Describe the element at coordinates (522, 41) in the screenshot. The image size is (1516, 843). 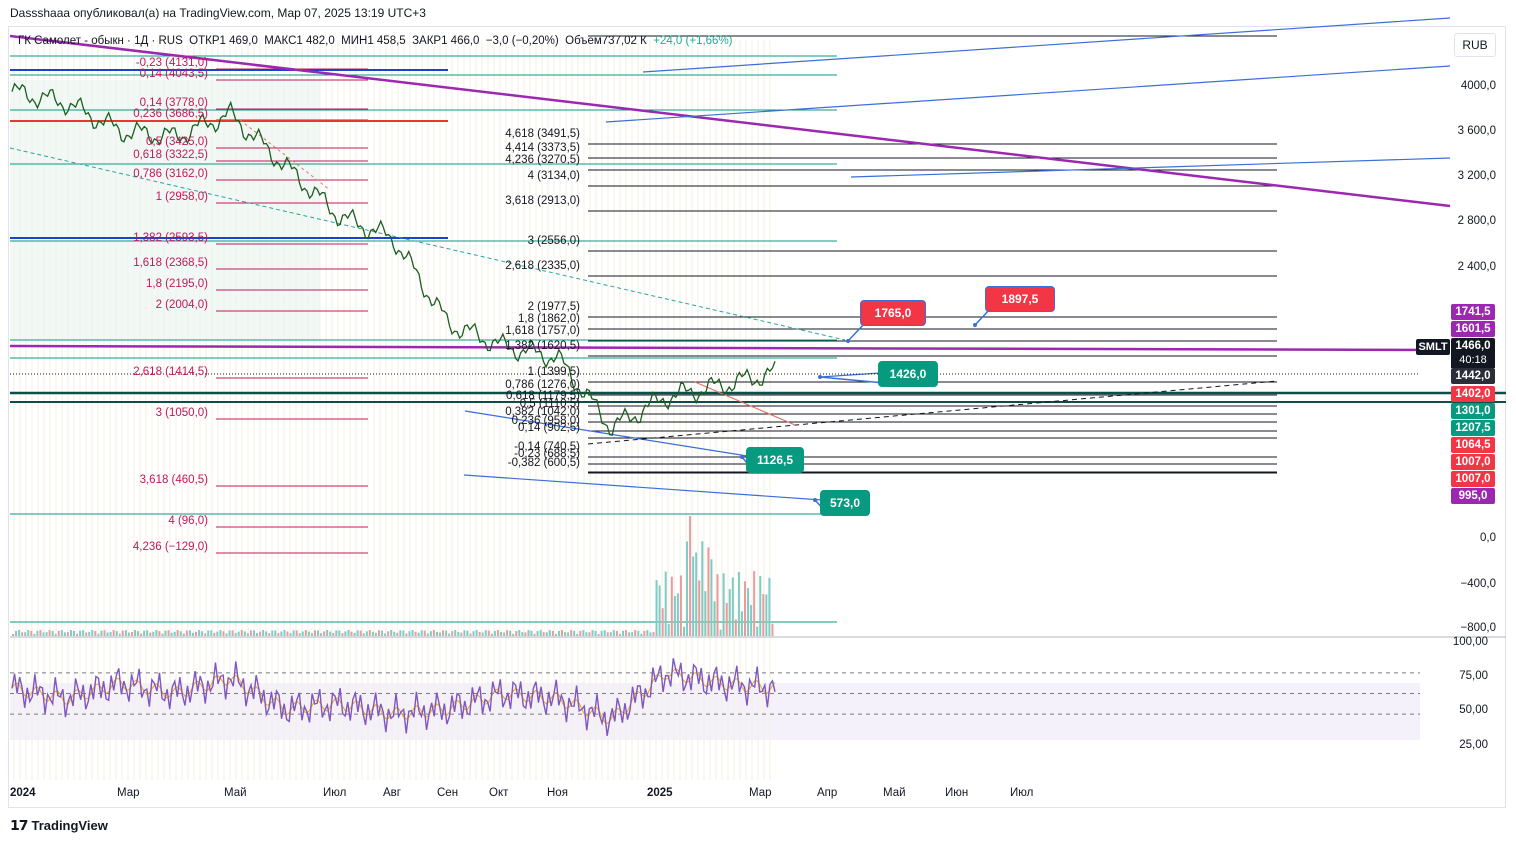
I see `ohlc-change: −3,0 (−0,20%)` at that location.